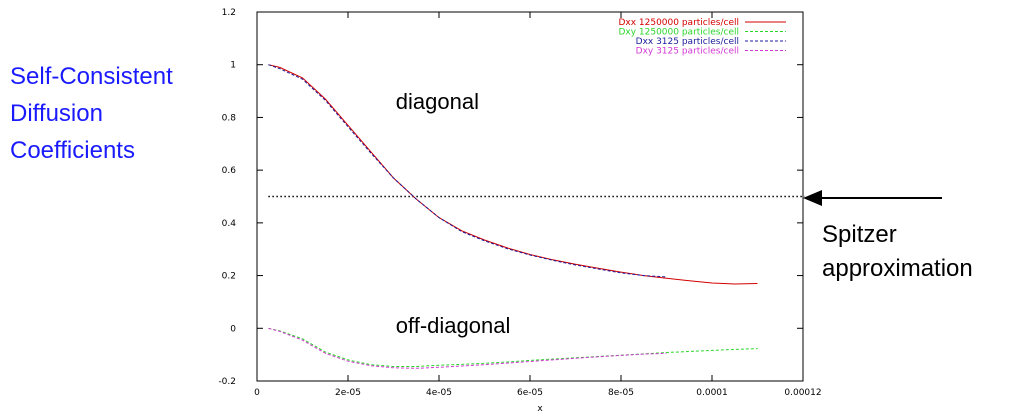 The width and height of the screenshot is (1024, 414). Describe the element at coordinates (229, 277) in the screenshot. I see `y-tick-label: 0.2` at that location.